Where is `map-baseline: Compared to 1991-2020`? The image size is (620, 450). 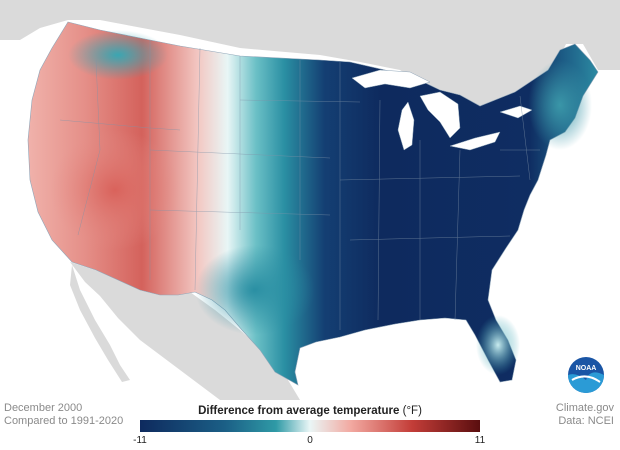
map-baseline: Compared to 1991-2020 is located at coordinates (64, 421).